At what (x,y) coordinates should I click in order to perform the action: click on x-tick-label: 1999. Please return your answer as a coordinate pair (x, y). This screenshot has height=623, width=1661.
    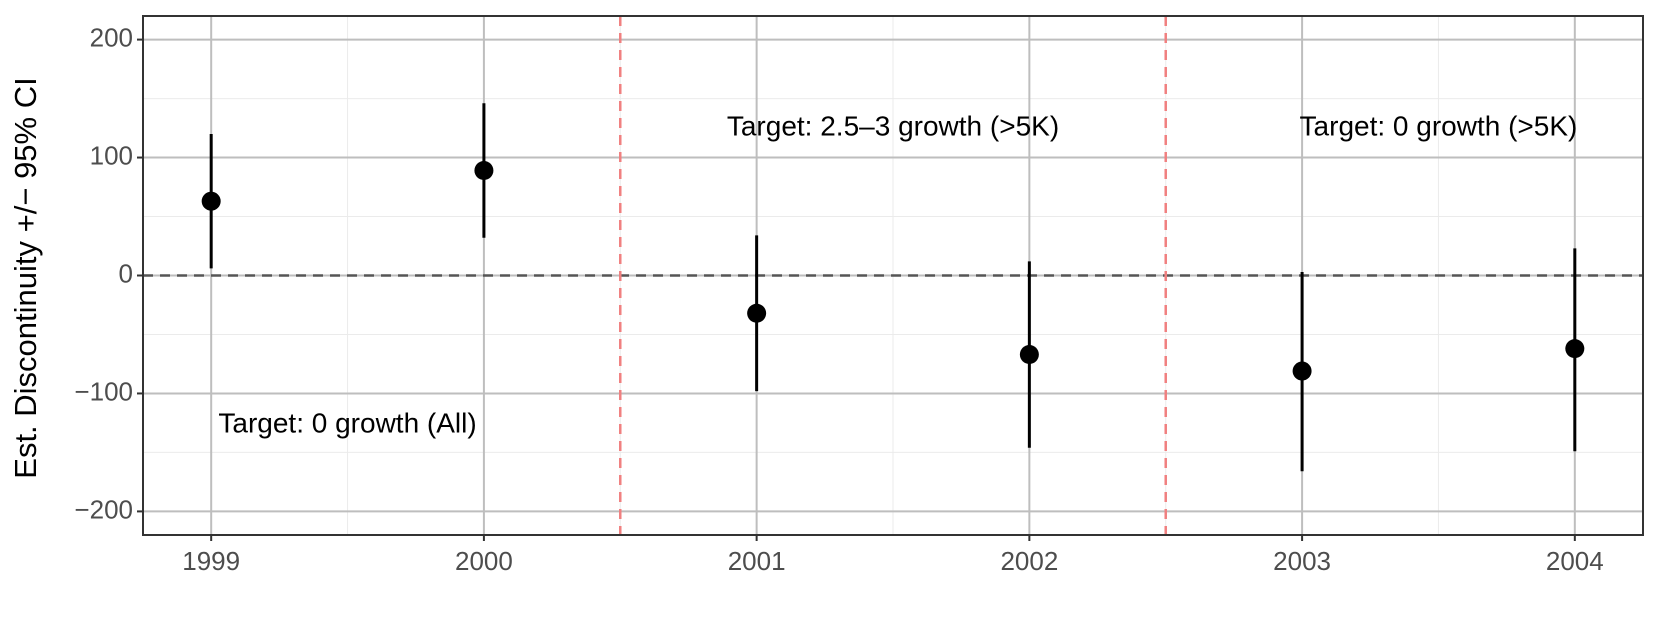
    Looking at the image, I should click on (211, 561).